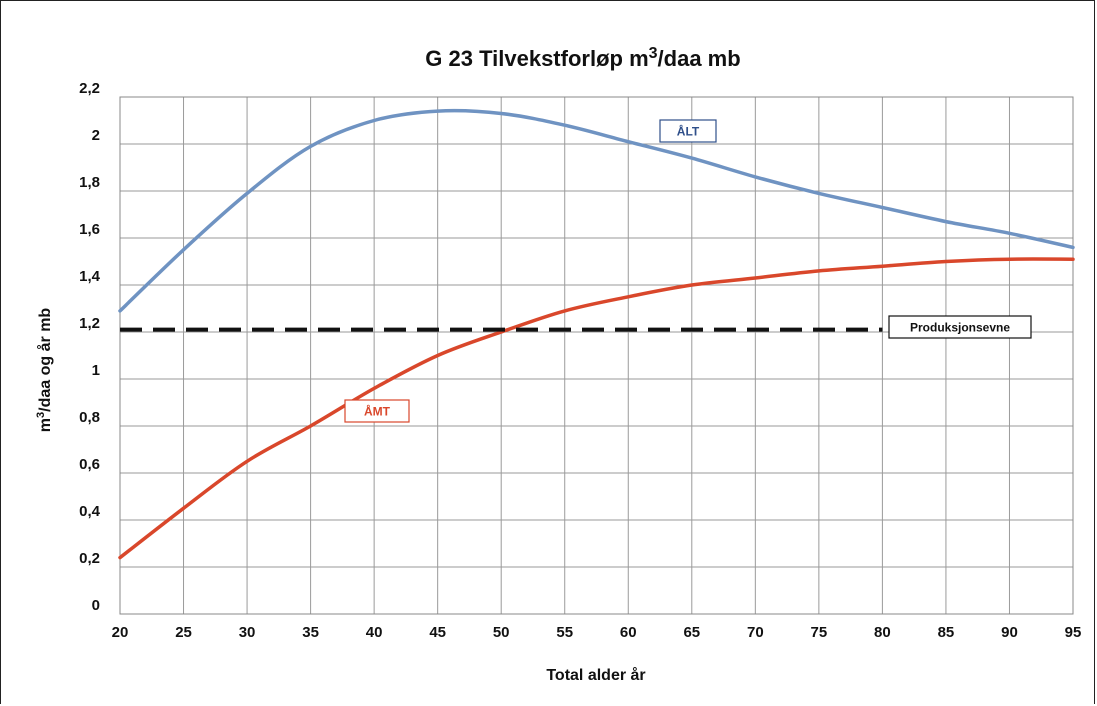 The height and width of the screenshot is (706, 1097). I want to click on x-tick-label: 55, so click(564, 632).